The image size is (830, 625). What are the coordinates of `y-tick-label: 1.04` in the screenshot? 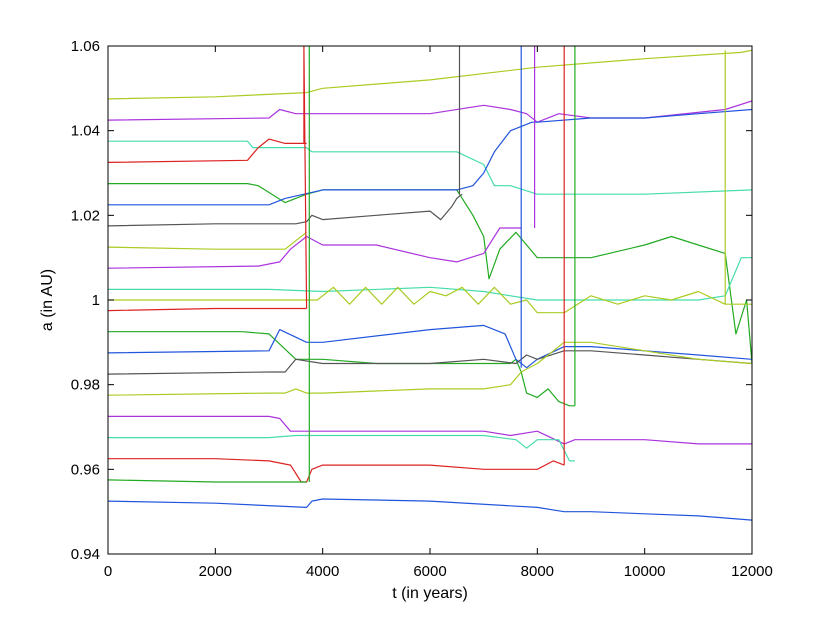 It's located at (85, 131).